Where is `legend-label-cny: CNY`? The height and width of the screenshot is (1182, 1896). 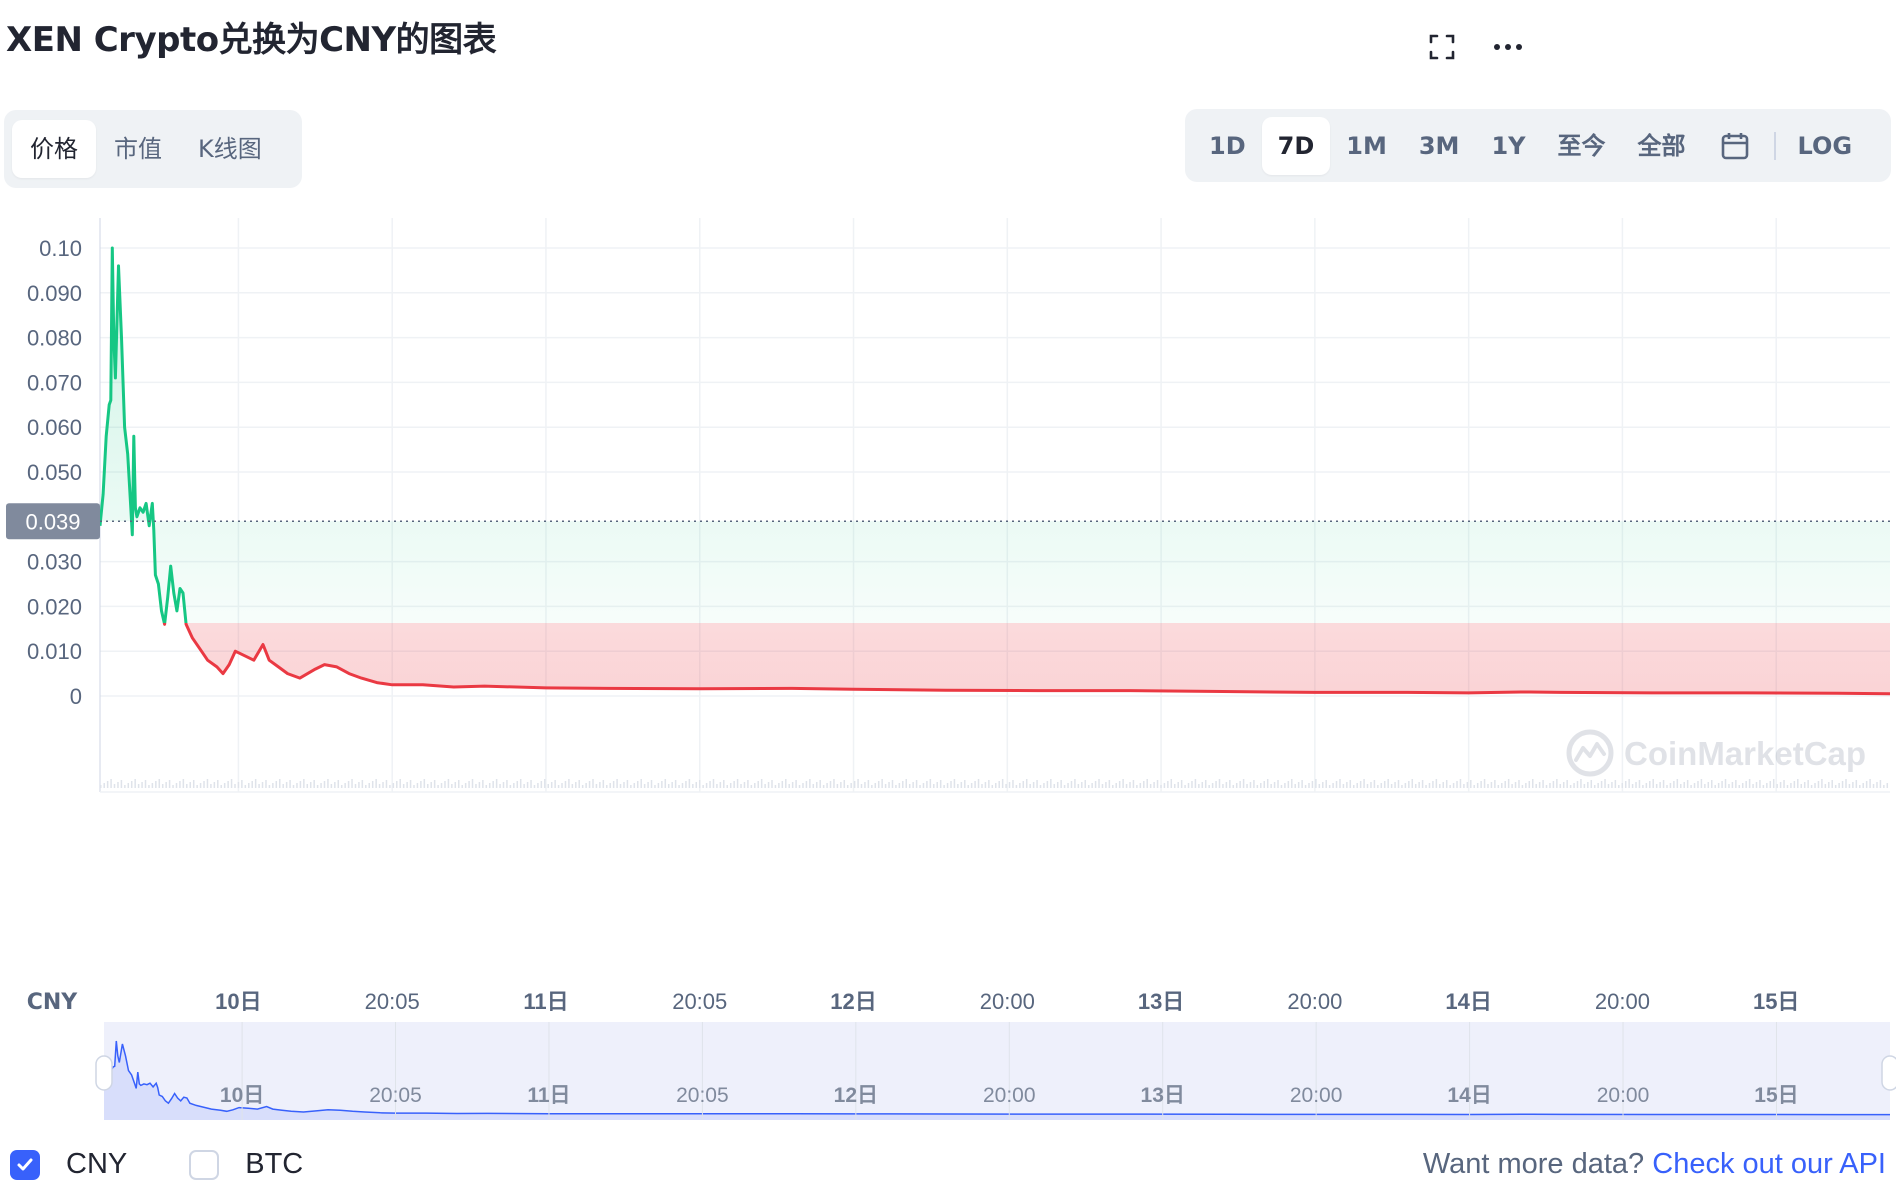
legend-label-cny: CNY is located at coordinates (97, 1164).